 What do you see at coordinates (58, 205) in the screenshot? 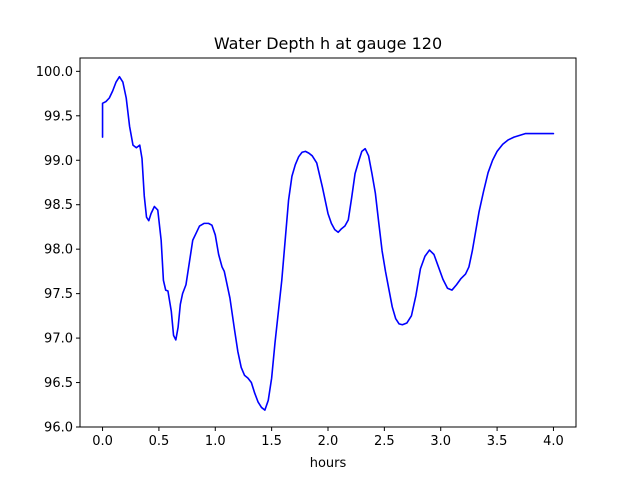
I see `y-tick-label: 98.5` at bounding box center [58, 205].